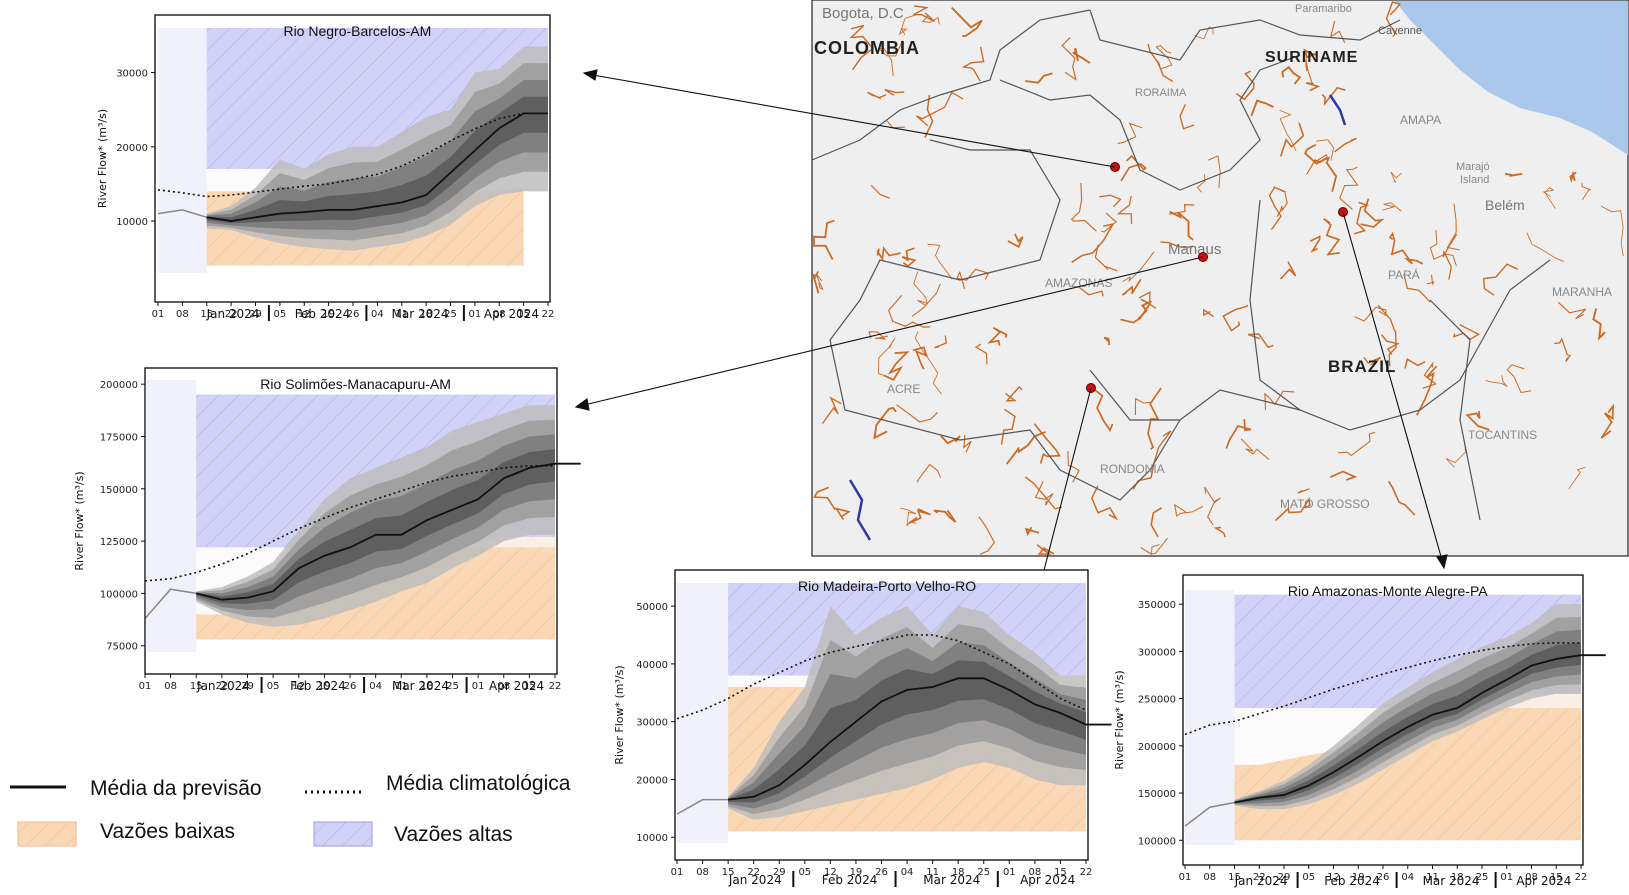 The image size is (1629, 895). I want to click on arrow-amazonas-head, so click(1442, 562).